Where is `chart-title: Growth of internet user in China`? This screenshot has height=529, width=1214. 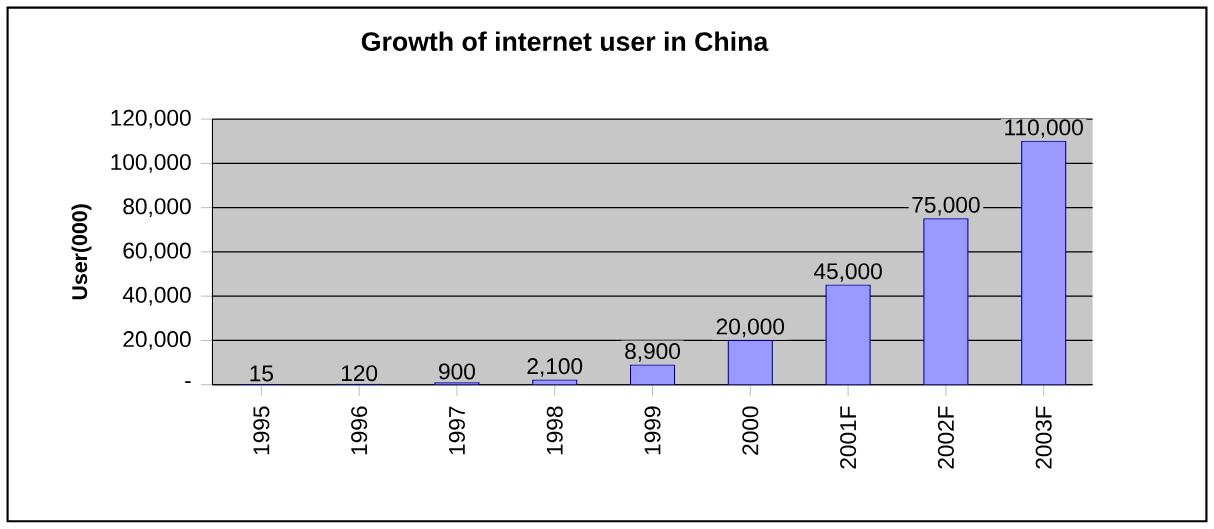 chart-title: Growth of internet user in China is located at coordinates (565, 41).